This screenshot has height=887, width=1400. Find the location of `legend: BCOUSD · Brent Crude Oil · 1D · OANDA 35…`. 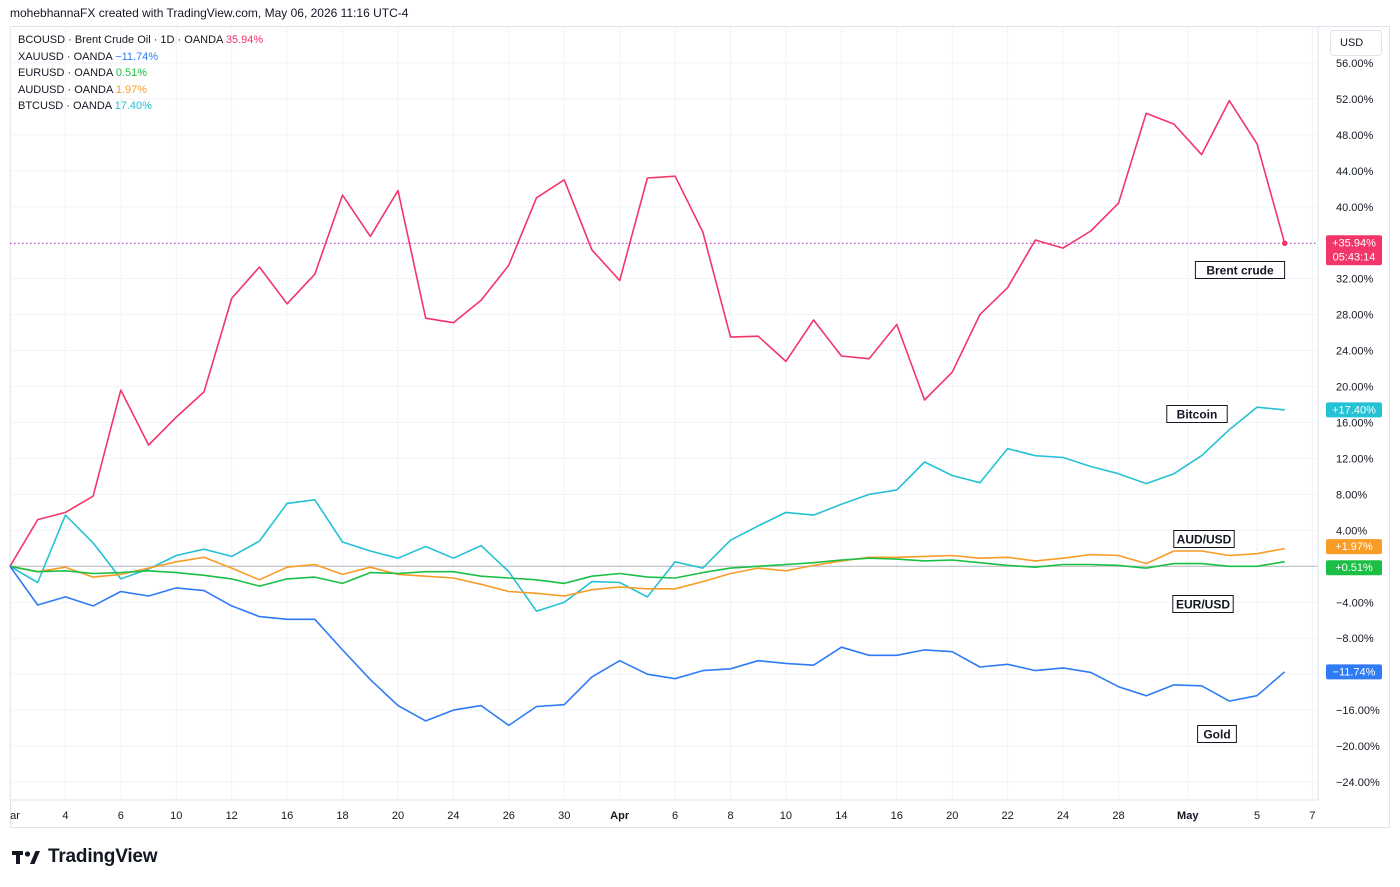

legend: BCOUSD · Brent Crude Oil · 1D · OANDA 35… is located at coordinates (140, 73).